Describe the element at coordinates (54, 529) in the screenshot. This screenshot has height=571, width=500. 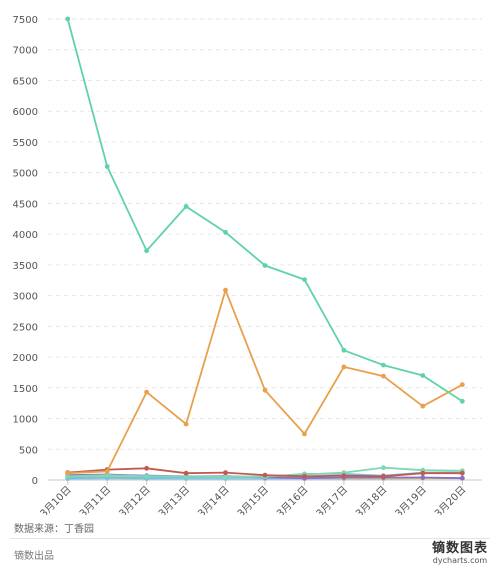
I see `data-source: 数据来源：丁香园` at that location.